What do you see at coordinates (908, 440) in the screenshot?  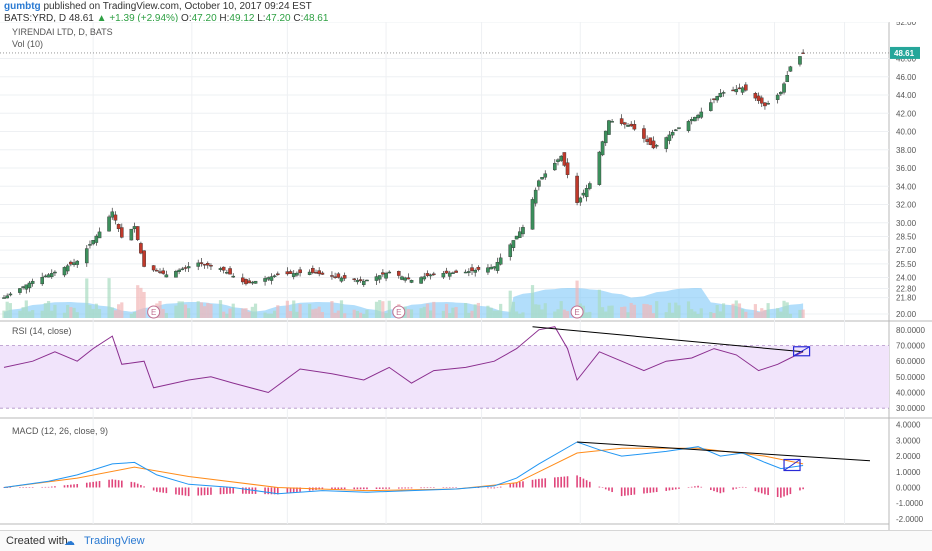 I see `macd-tick-label: 3.0000` at bounding box center [908, 440].